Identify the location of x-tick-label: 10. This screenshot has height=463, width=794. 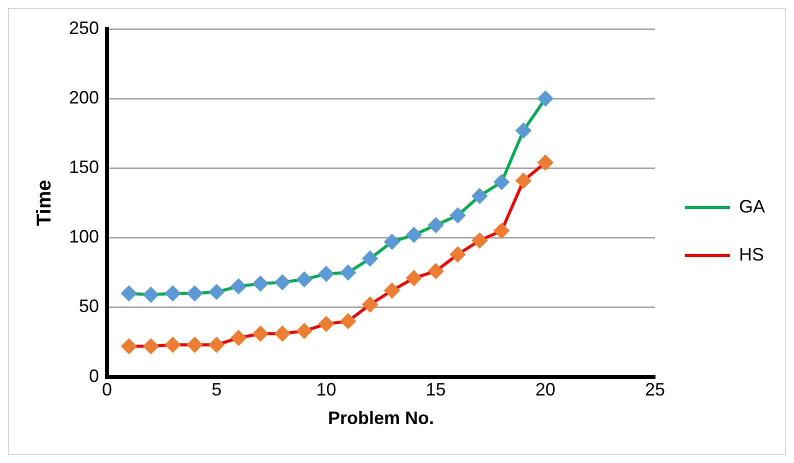
(326, 390).